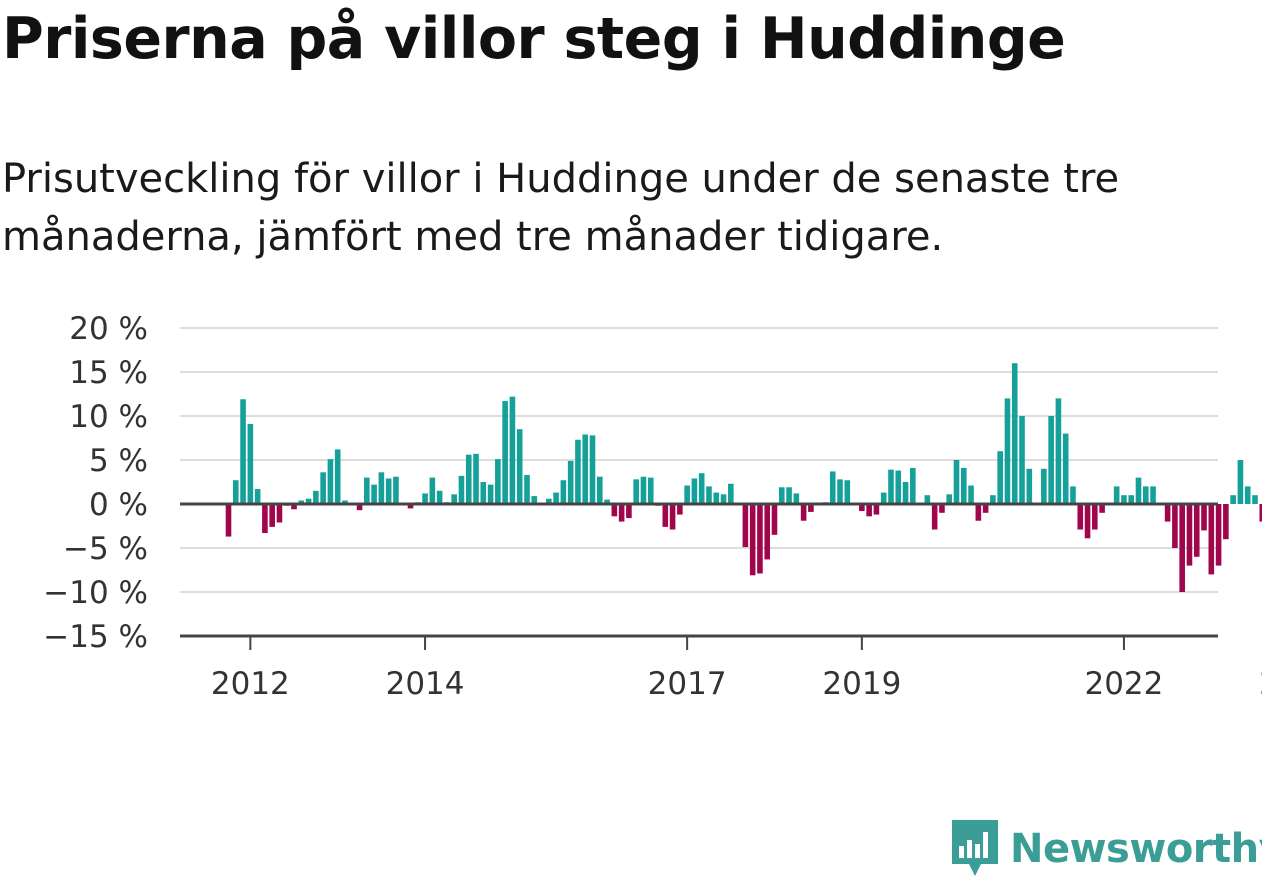 The image size is (1262, 880). Describe the element at coordinates (108, 329) in the screenshot. I see `y-tick-label: 20 %` at that location.